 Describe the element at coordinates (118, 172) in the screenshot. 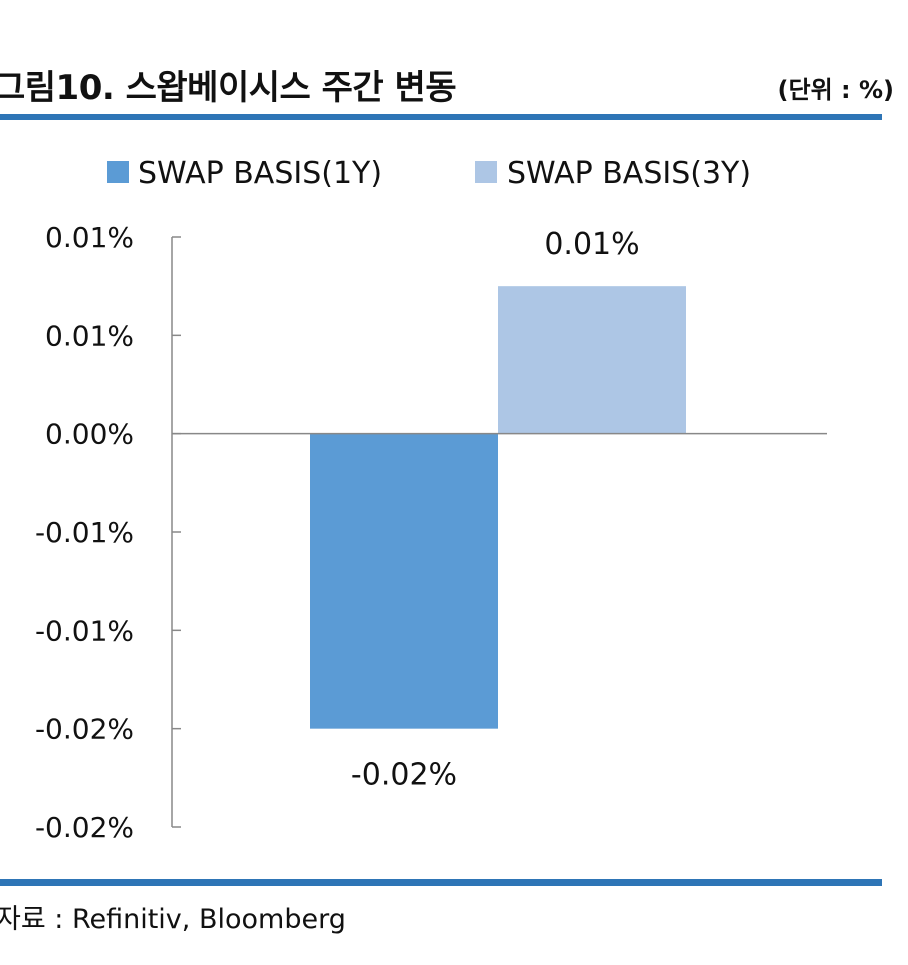

I see `legend-swatch-1y` at that location.